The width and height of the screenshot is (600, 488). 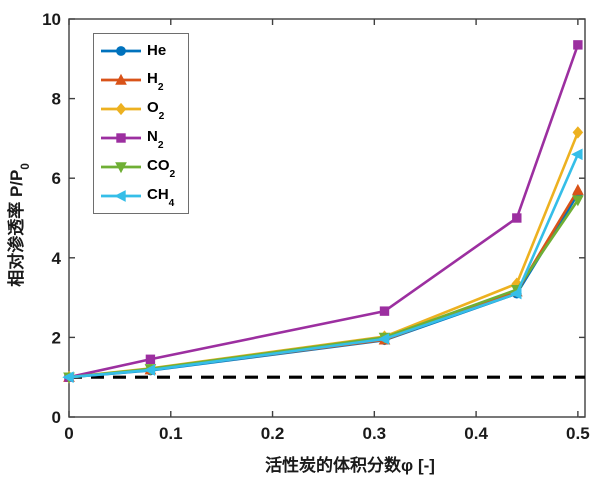 What do you see at coordinates (57, 258) in the screenshot?
I see `y-tick-label: 4` at bounding box center [57, 258].